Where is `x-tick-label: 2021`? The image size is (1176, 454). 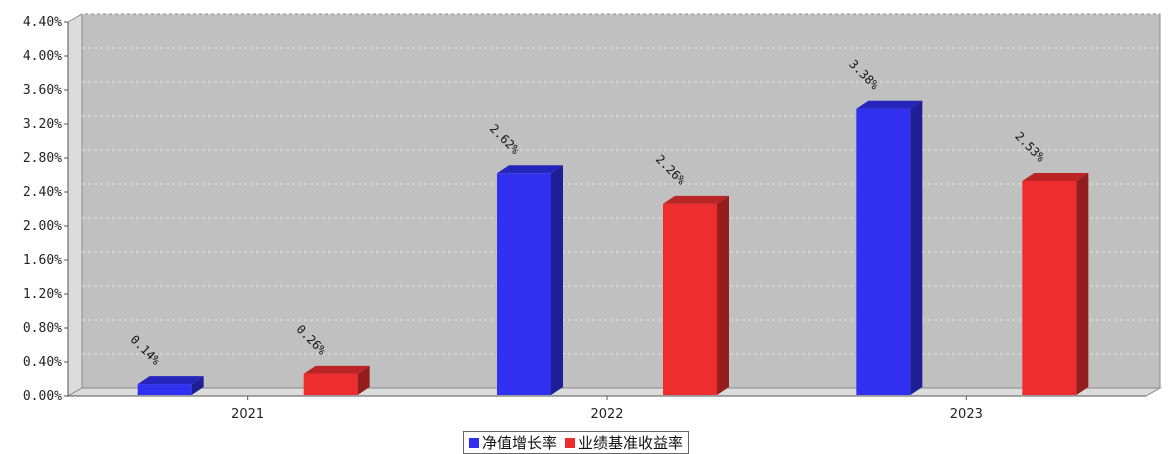
x-tick-label: 2021 is located at coordinates (247, 414).